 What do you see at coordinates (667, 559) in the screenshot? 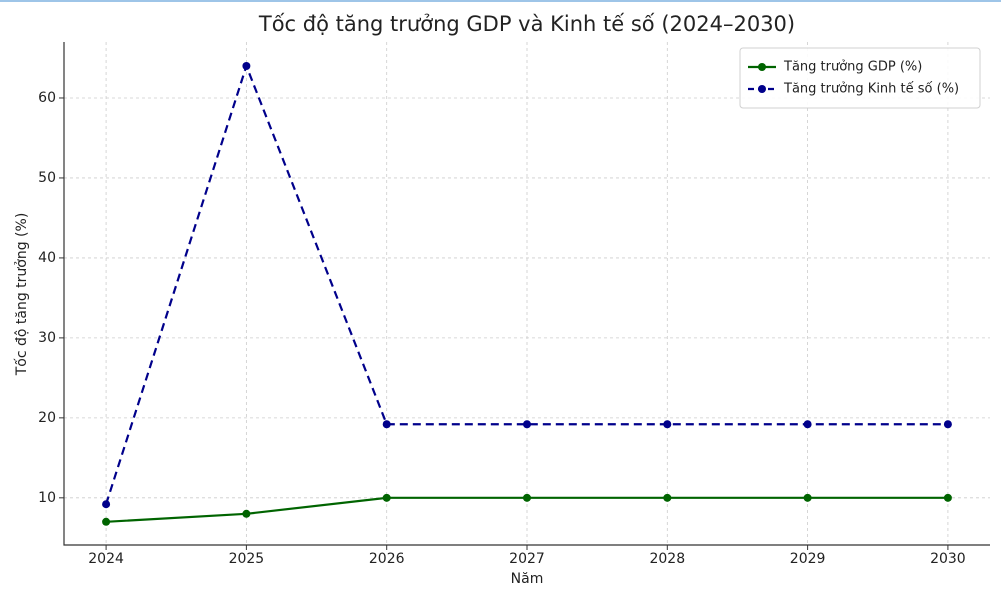
I see `x-tick-label: 2028` at bounding box center [667, 559].